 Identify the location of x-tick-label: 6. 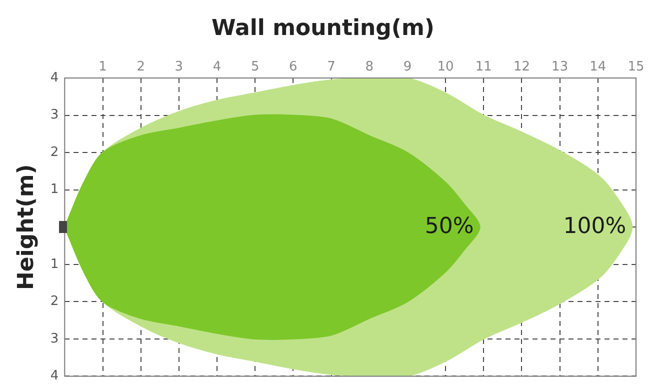
(293, 67).